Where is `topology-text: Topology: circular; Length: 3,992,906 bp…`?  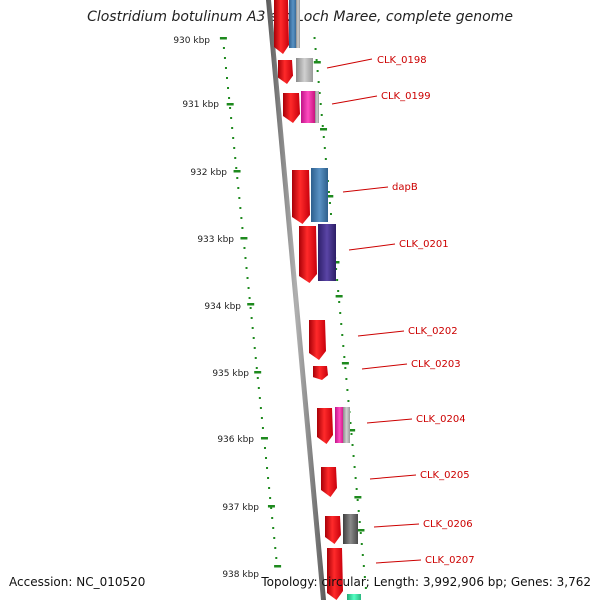 topology-text: Topology: circular; Length: 3,992,906 bp… is located at coordinates (426, 582).